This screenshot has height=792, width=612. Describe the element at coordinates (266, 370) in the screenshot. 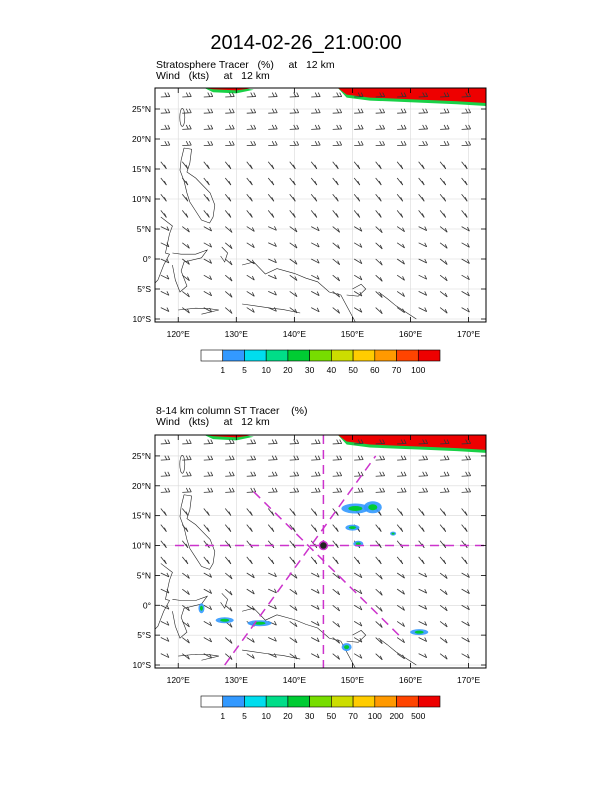

I see `colorbar-label: 10` at that location.